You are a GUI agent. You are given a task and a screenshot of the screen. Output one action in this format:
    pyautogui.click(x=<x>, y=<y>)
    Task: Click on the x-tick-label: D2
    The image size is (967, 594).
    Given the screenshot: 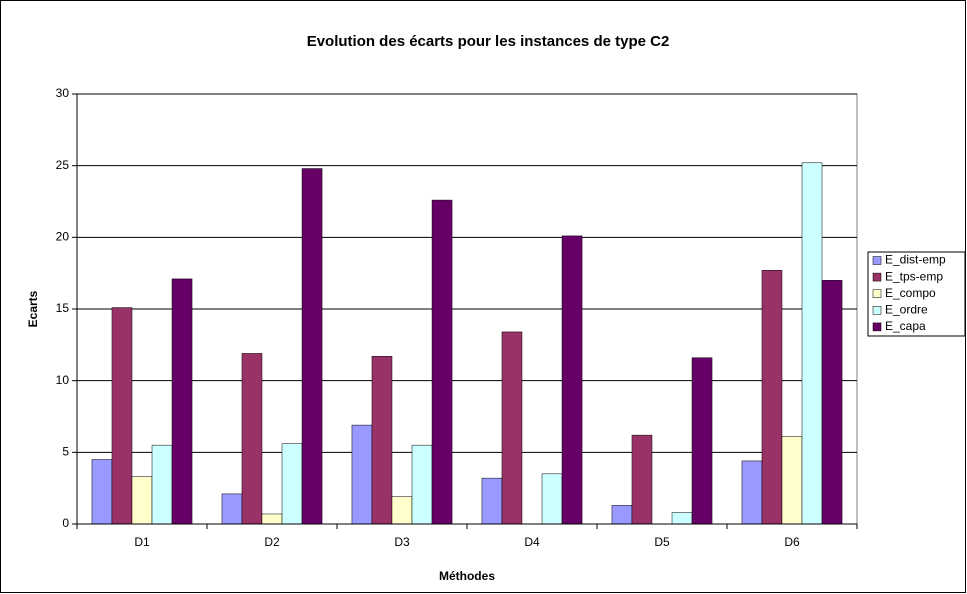 What is the action you would take?
    pyautogui.click(x=272, y=542)
    